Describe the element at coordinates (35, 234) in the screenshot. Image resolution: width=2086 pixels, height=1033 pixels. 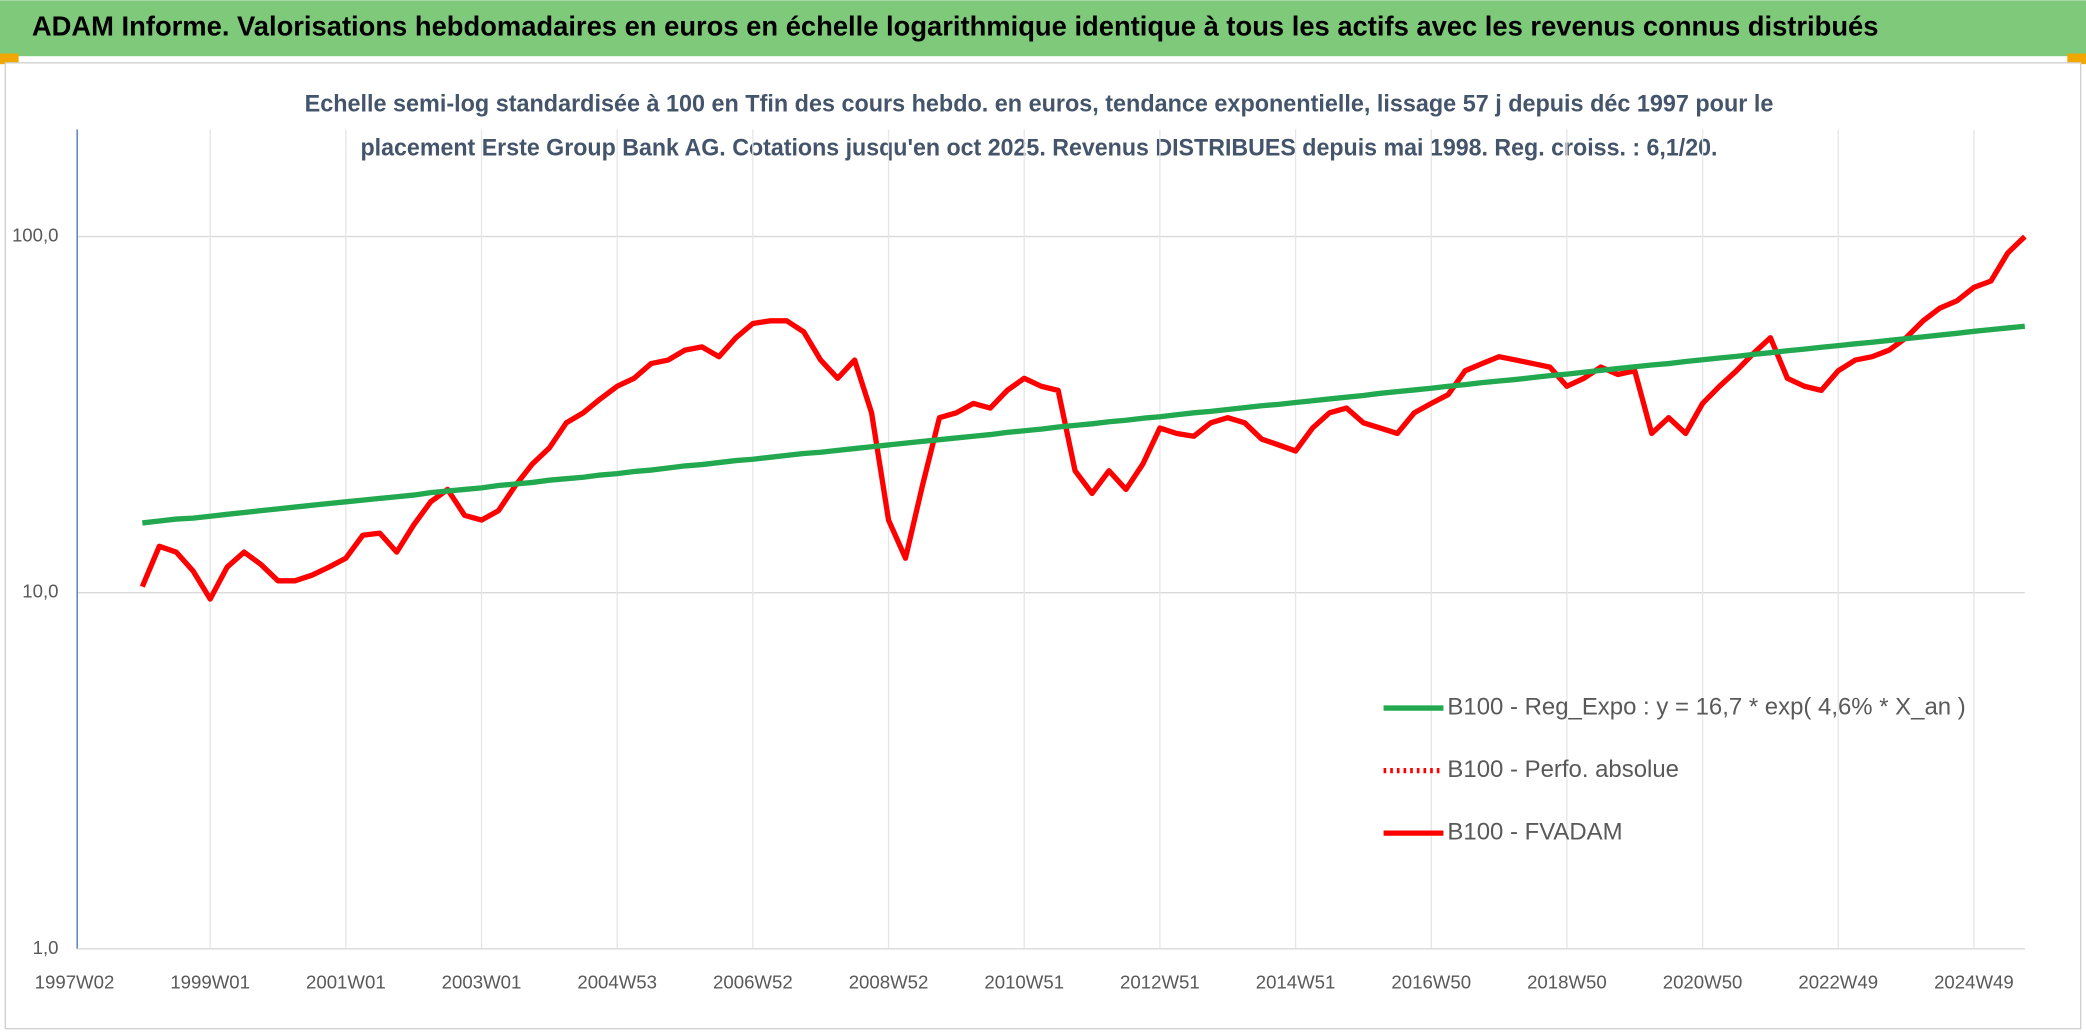
I see `y-tick-label: 100,0` at that location.